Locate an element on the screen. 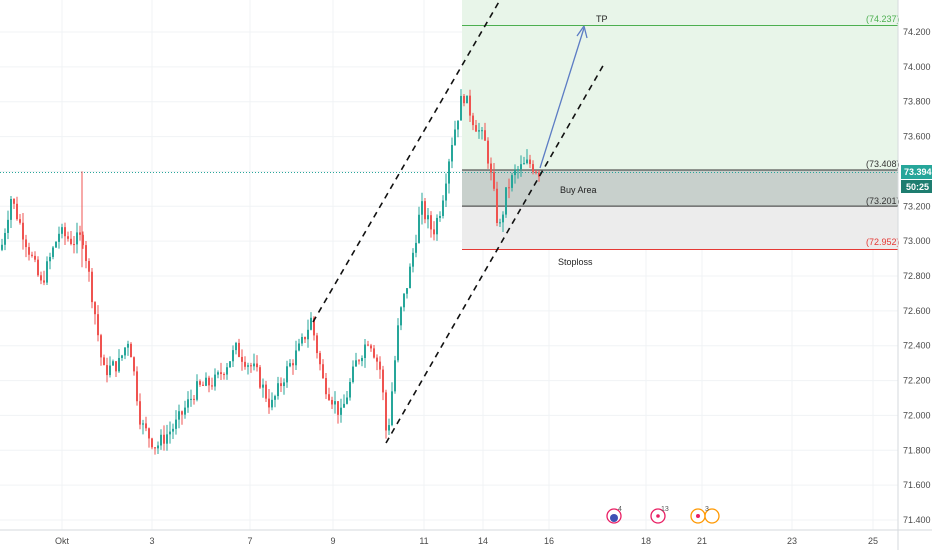 The width and height of the screenshot is (932, 550). svg-text: 4 is located at coordinates (620, 509).